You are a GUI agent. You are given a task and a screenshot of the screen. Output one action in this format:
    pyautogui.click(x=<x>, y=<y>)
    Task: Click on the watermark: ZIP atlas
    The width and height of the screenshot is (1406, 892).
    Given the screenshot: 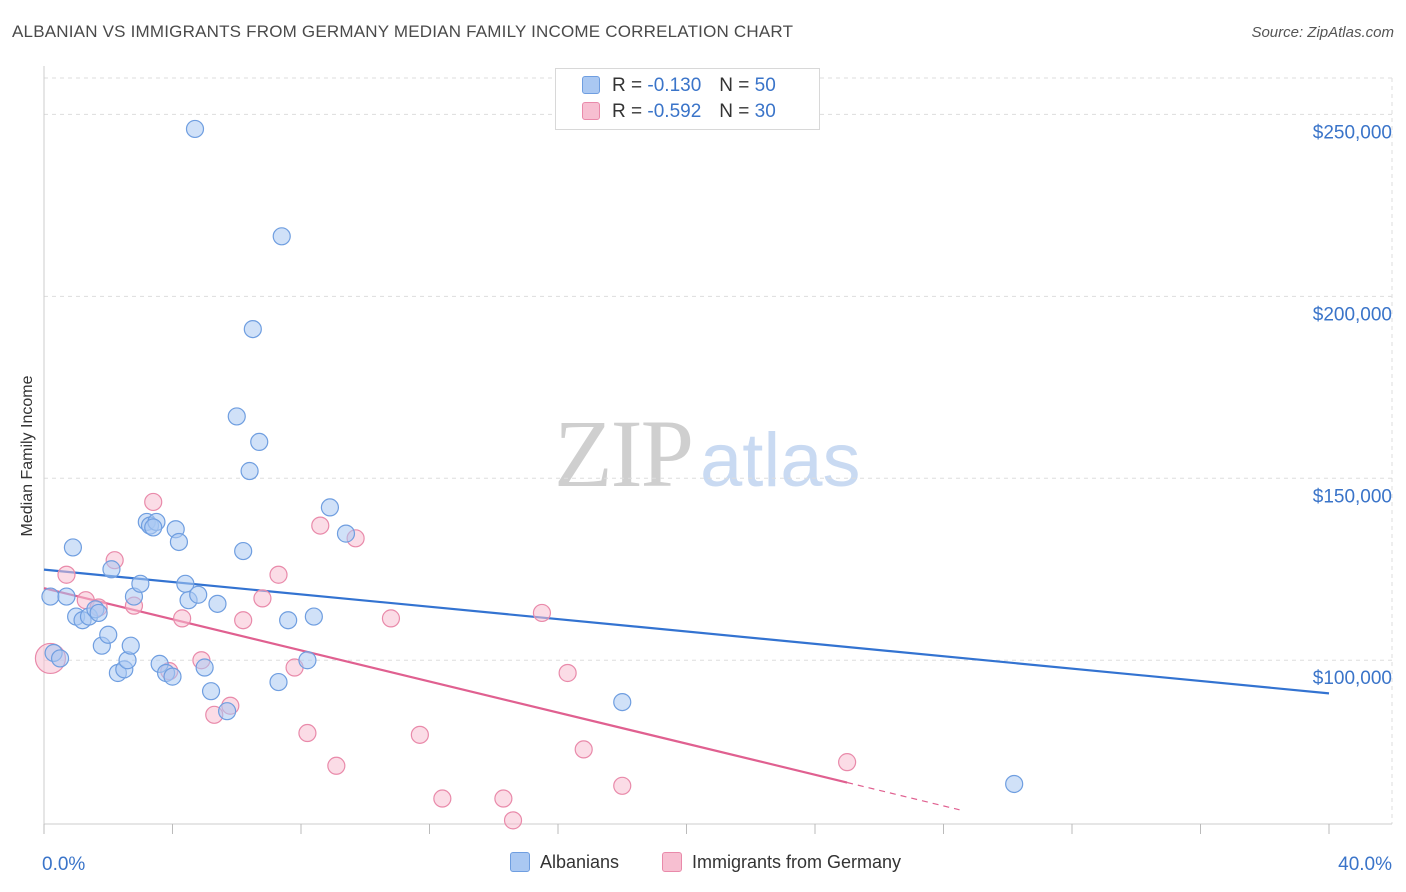 What is the action you would take?
    pyautogui.click(x=707, y=453)
    